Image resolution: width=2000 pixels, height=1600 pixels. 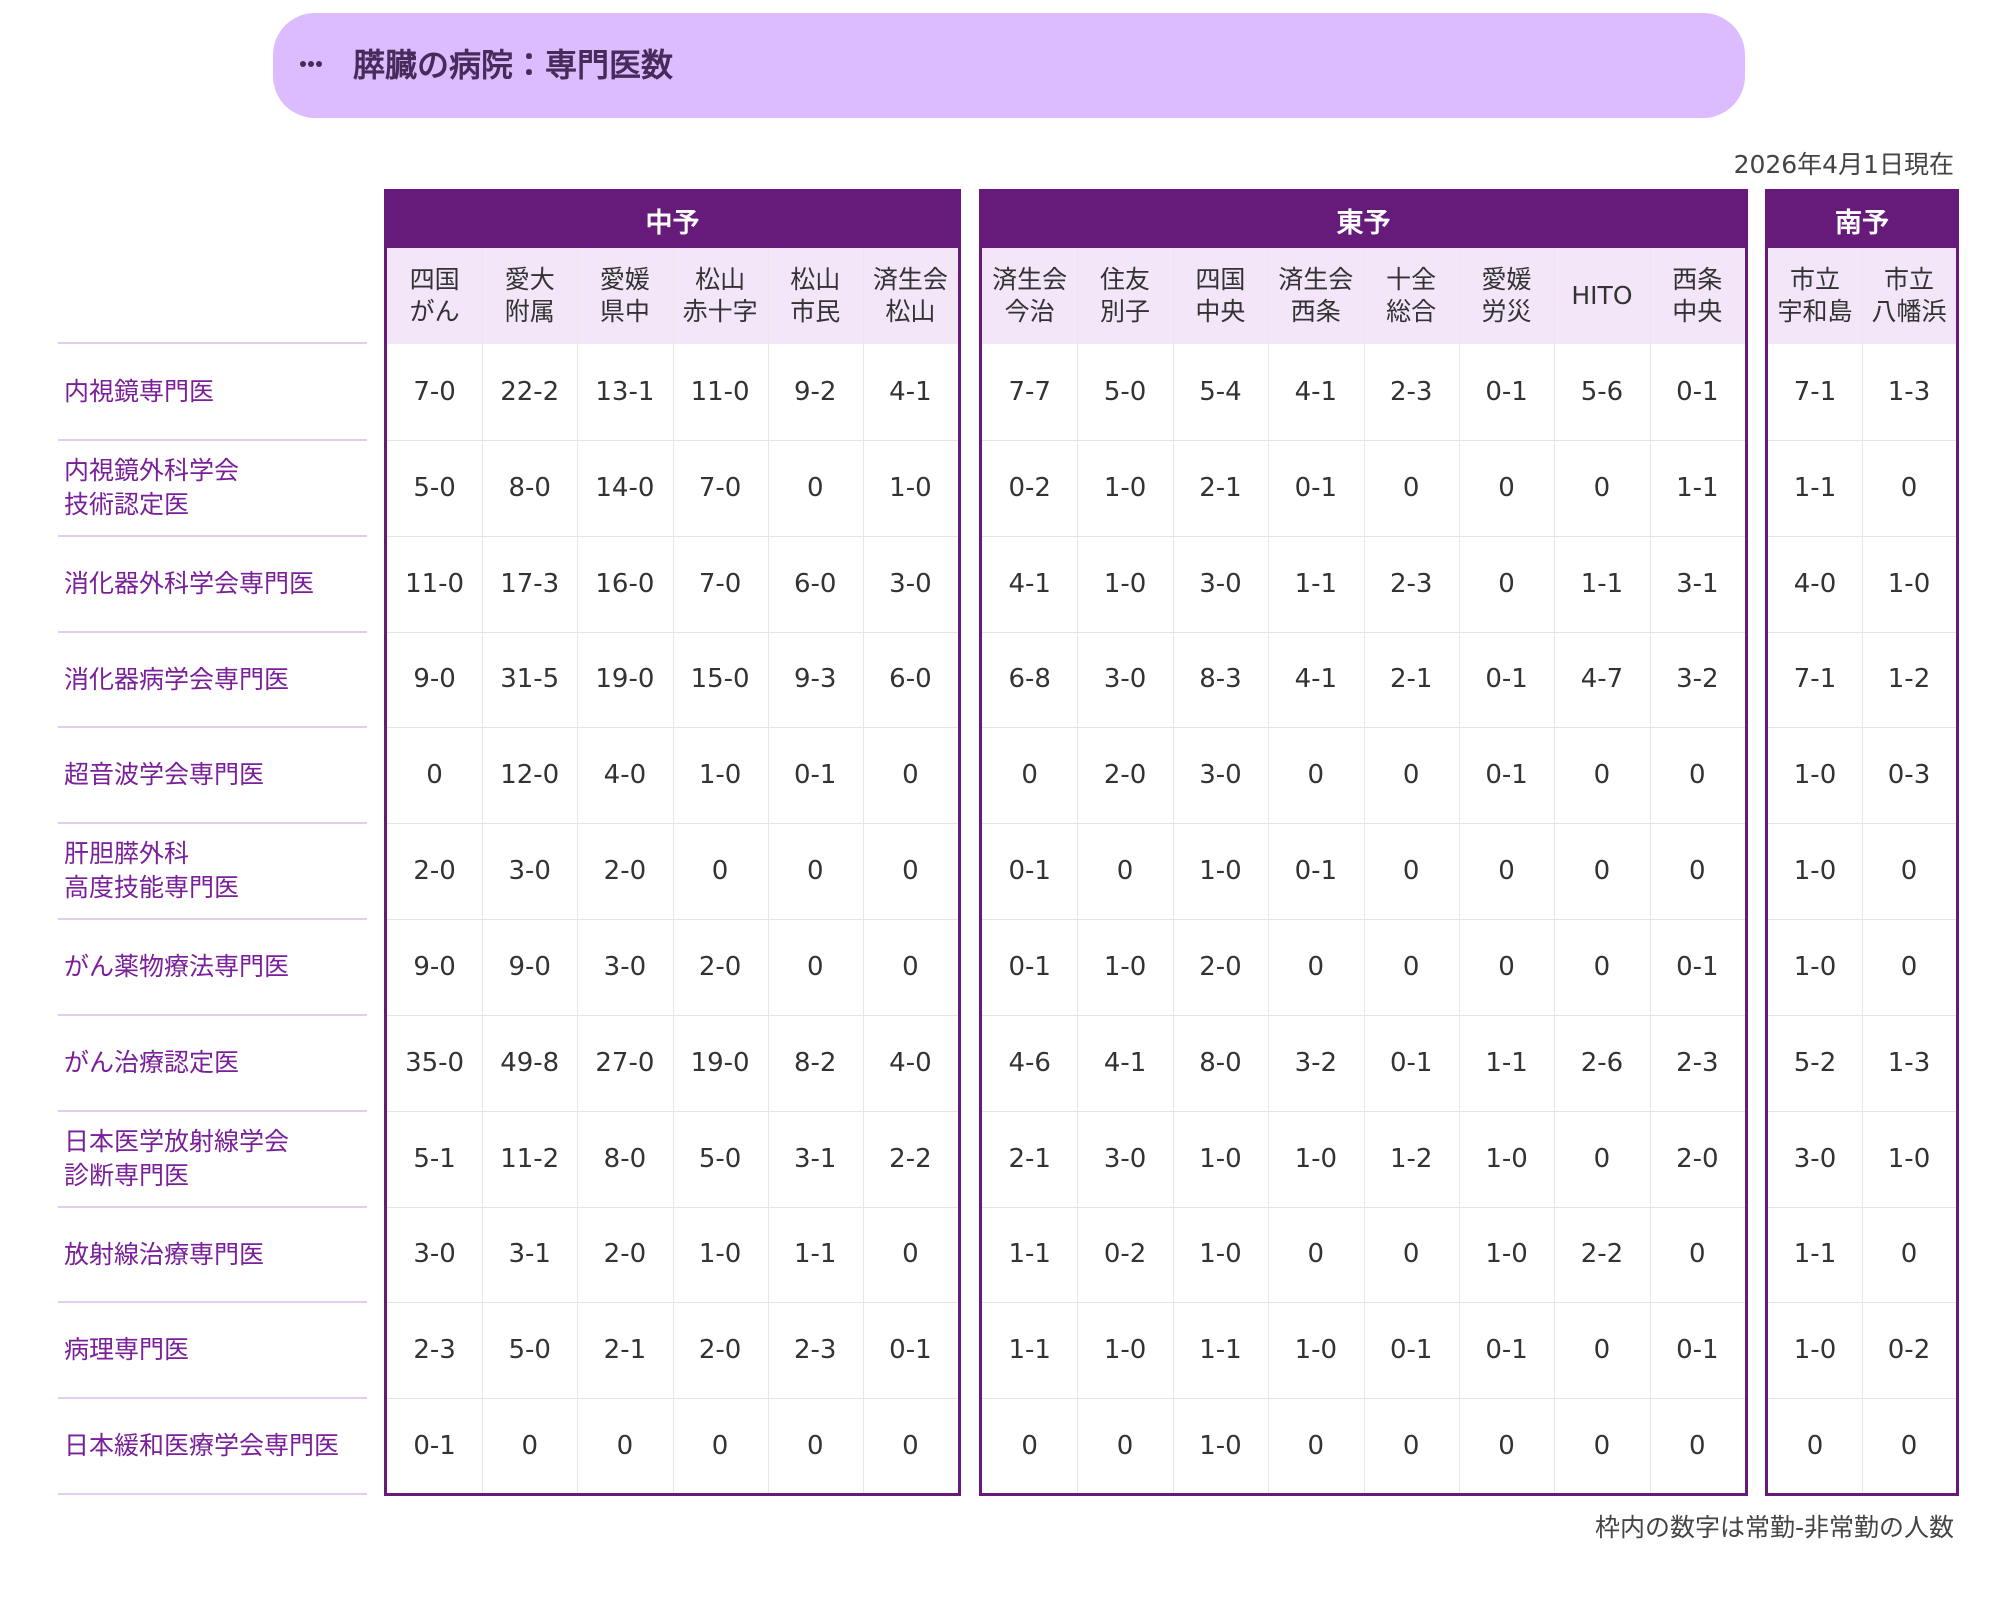 What do you see at coordinates (1316, 391) in the screenshot?
I see `count-cell: 4-1` at bounding box center [1316, 391].